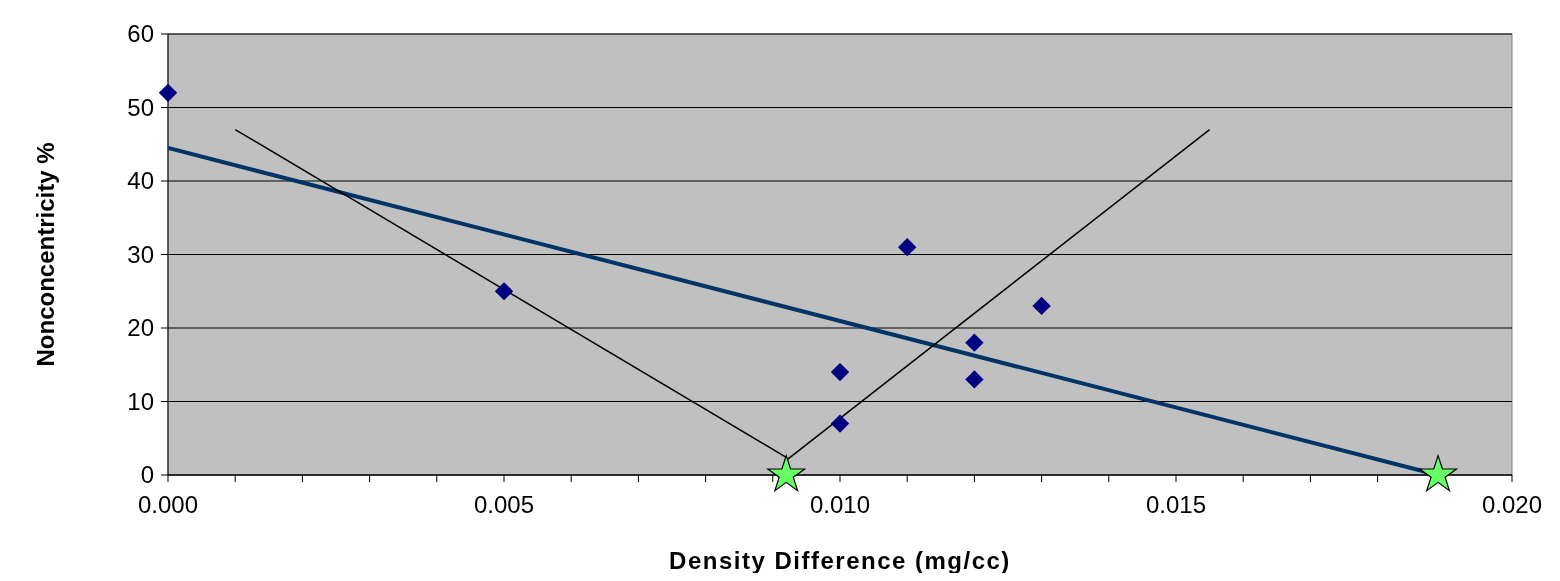 The height and width of the screenshot is (581, 1560). I want to click on x-tick-label: 0.020, so click(1512, 504).